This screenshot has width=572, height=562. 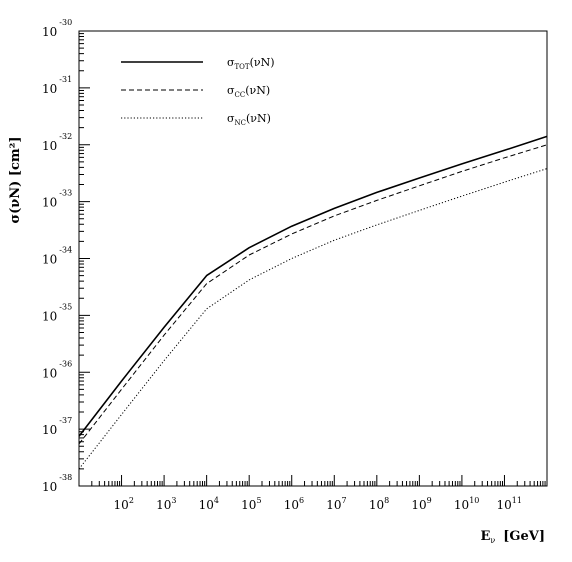 I want to click on legend-label-cc: σCC(νN), so click(x=248, y=91).